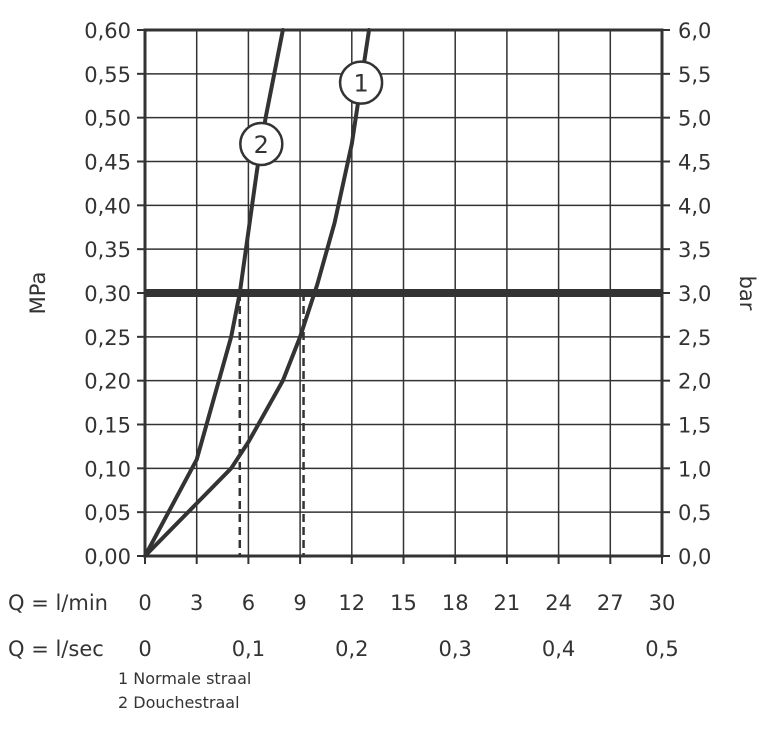 This screenshot has height=738, width=762. What do you see at coordinates (351, 603) in the screenshot?
I see `x-lpm-tick-label: 12` at bounding box center [351, 603].